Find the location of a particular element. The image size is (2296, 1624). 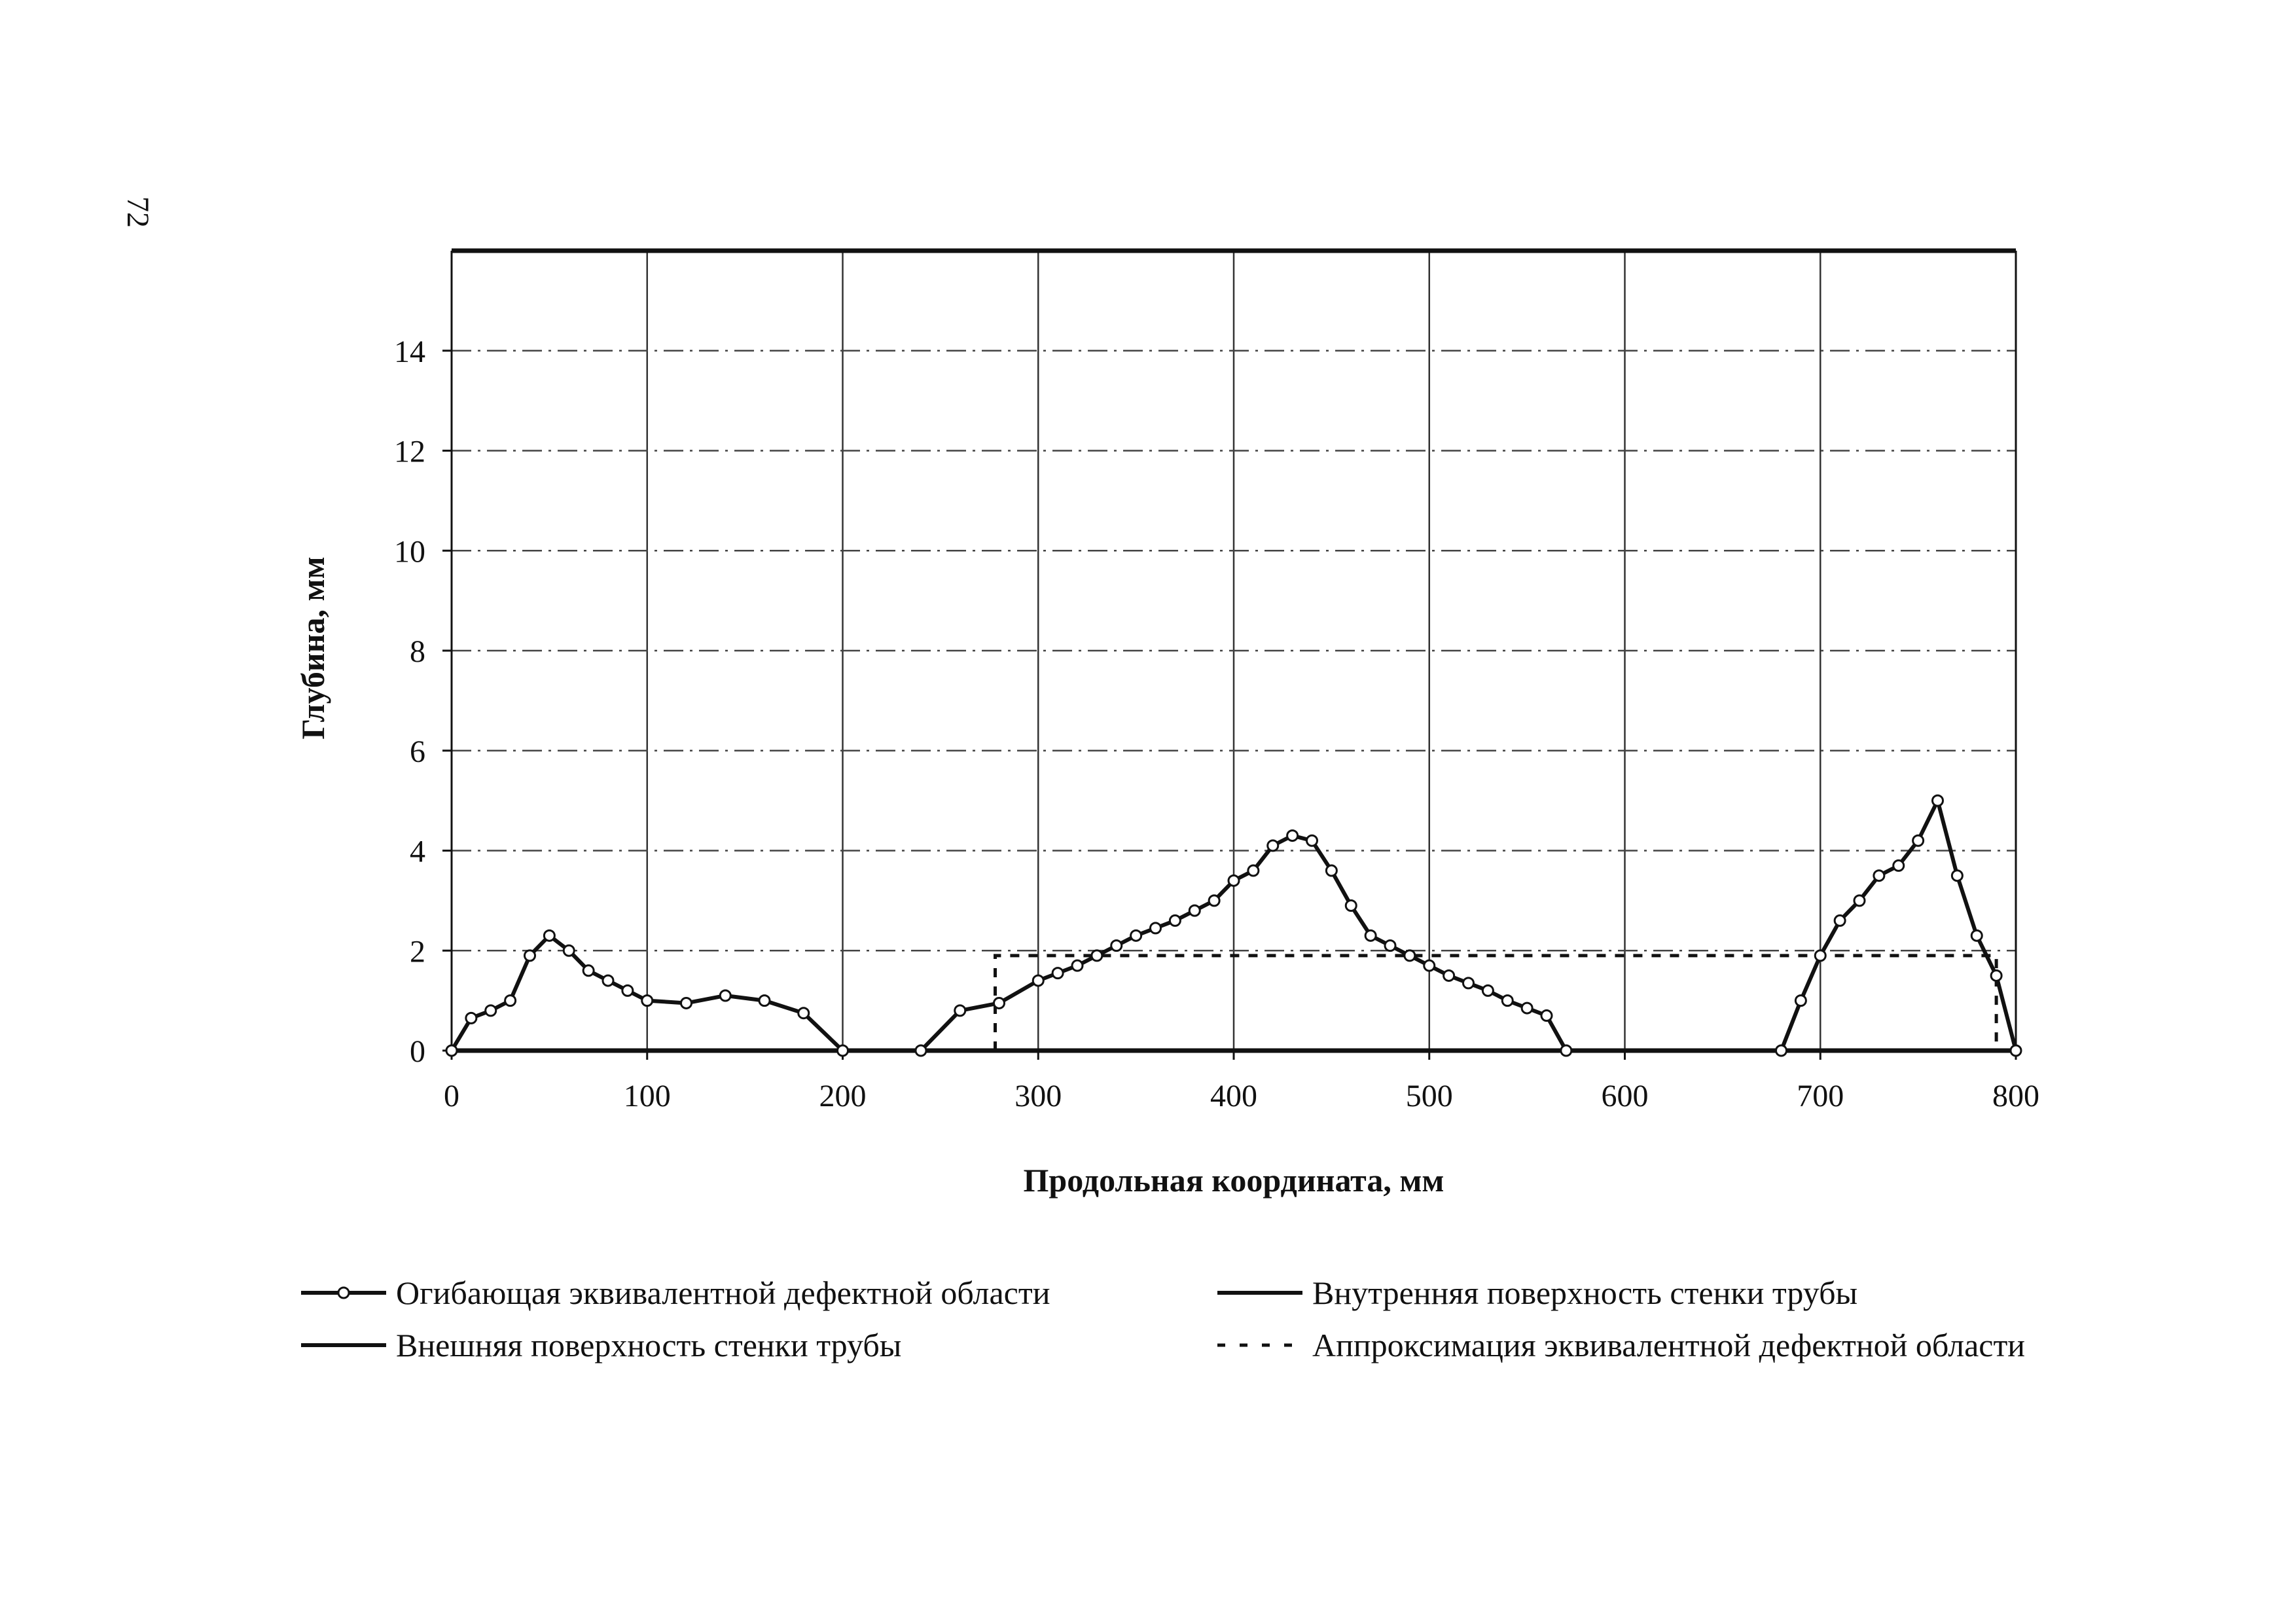

y-tick-label: 10 is located at coordinates (409, 551).